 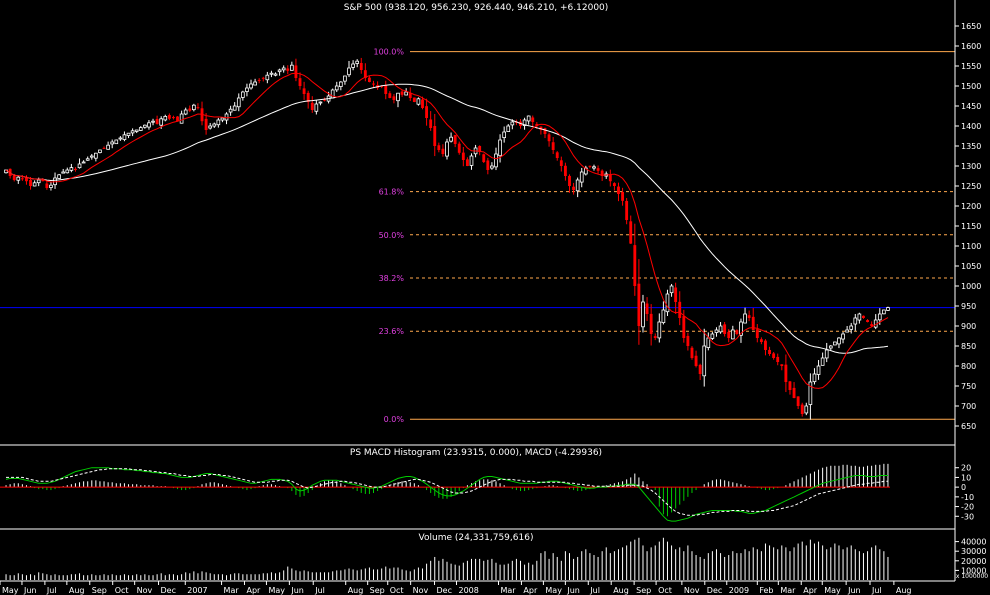 What do you see at coordinates (122, 590) in the screenshot?
I see `x-axis-tick-label: Oct` at bounding box center [122, 590].